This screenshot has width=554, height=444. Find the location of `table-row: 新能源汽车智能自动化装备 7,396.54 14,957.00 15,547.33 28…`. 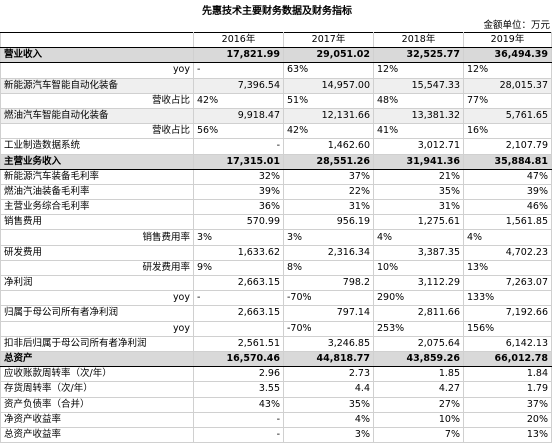

table-row: 新能源汽车智能自动化装备 7,396.54 14,957.00 15,547.33 28… is located at coordinates (276, 85).